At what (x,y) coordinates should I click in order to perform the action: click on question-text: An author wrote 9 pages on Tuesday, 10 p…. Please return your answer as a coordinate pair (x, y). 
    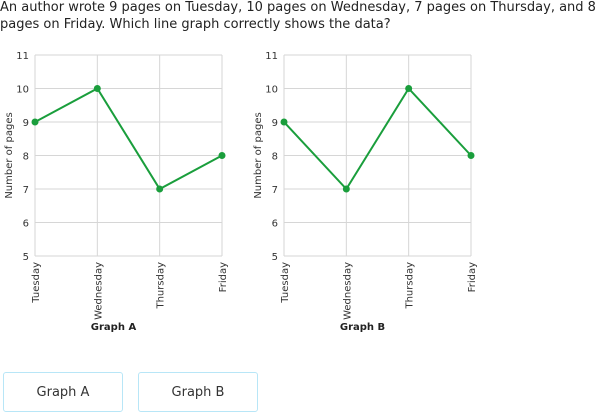
    Looking at the image, I should click on (298, 16).